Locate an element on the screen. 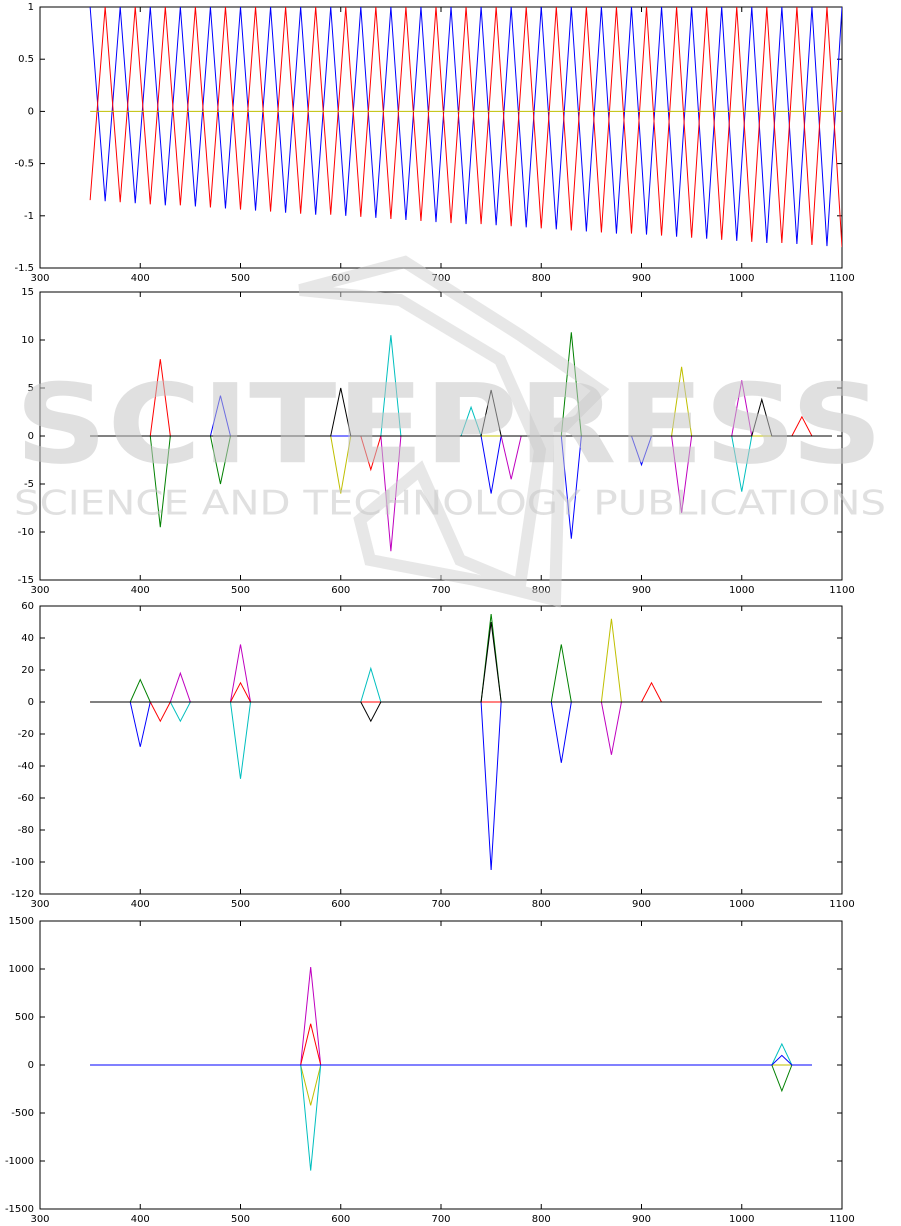 This screenshot has height=1226, width=901. y-tick-label: 20 is located at coordinates (27, 670).